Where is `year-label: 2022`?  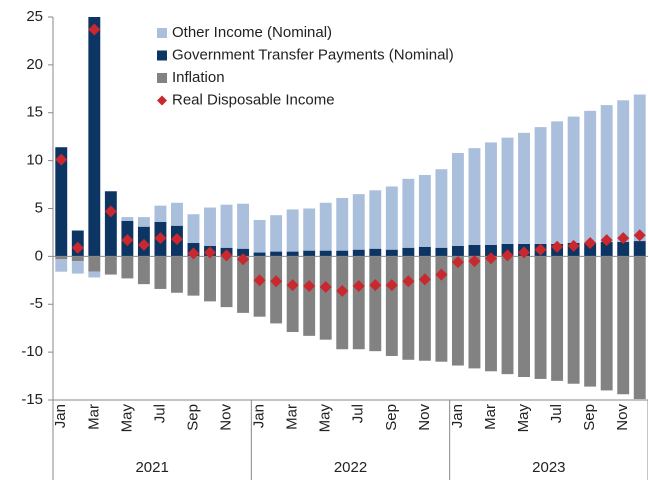 year-label: 2022 is located at coordinates (350, 467).